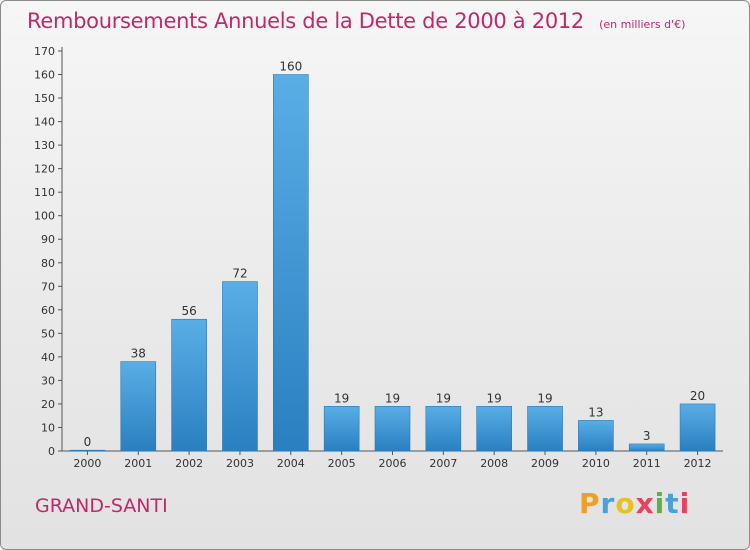  Describe the element at coordinates (291, 263) in the screenshot. I see `bar-2004` at that location.